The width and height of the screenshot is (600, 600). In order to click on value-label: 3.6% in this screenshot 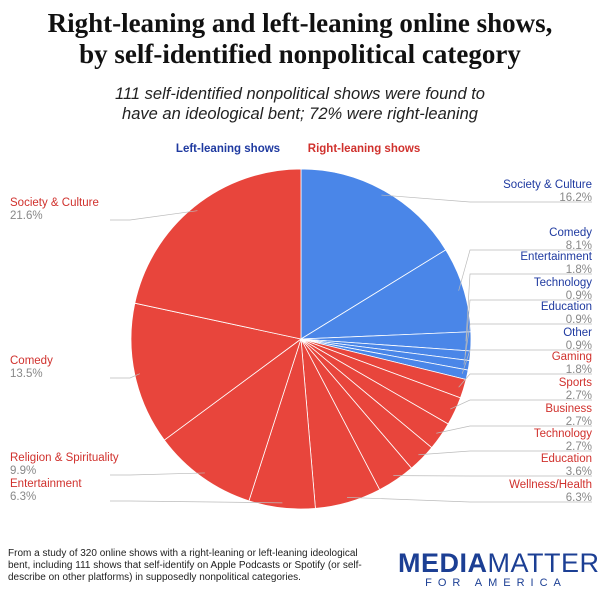, I will do `click(579, 472)`.